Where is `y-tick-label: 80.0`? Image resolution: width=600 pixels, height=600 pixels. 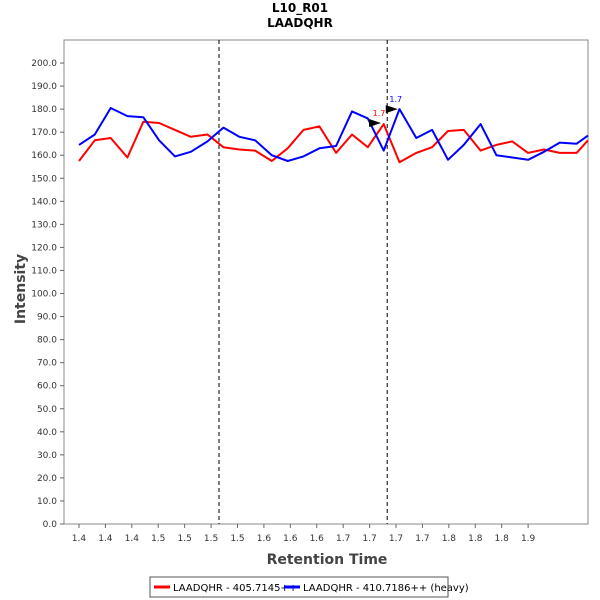 y-tick-label: 80.0 is located at coordinates (47, 341).